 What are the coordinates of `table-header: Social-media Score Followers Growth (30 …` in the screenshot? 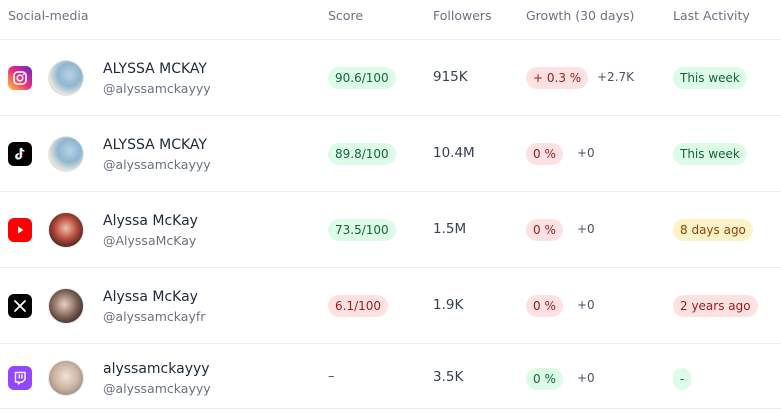 It's located at (390, 20).